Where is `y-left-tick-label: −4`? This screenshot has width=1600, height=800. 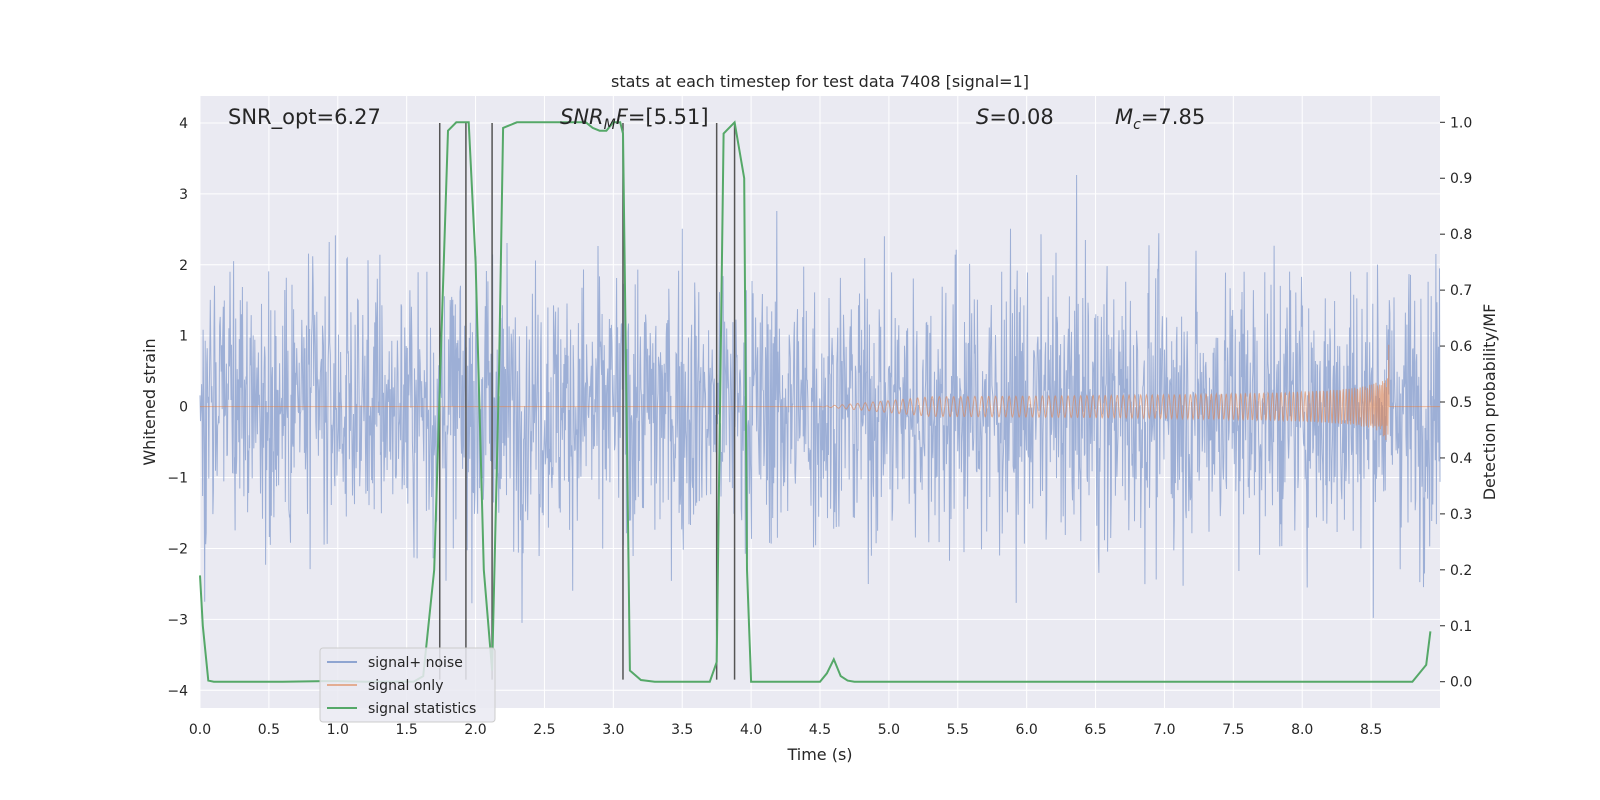 y-left-tick-label: −4 is located at coordinates (177, 691).